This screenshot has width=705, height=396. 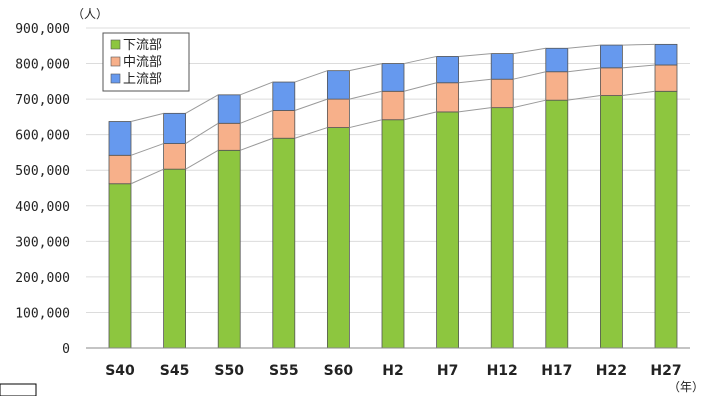 I want to click on y-tick-label: 900,000, so click(x=42, y=29).